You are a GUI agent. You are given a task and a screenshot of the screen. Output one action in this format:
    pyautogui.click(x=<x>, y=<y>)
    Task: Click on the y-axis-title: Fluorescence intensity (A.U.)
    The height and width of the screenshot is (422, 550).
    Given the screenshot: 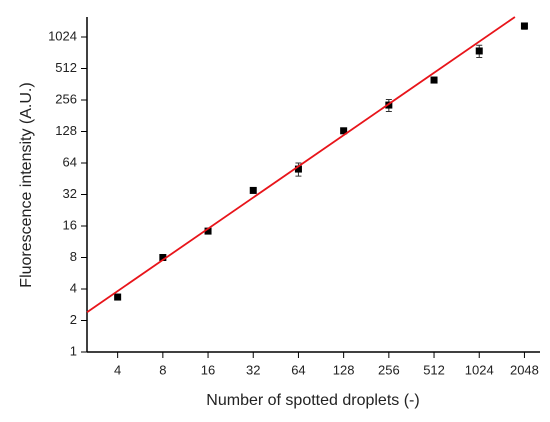 What is the action you would take?
    pyautogui.click(x=26, y=184)
    